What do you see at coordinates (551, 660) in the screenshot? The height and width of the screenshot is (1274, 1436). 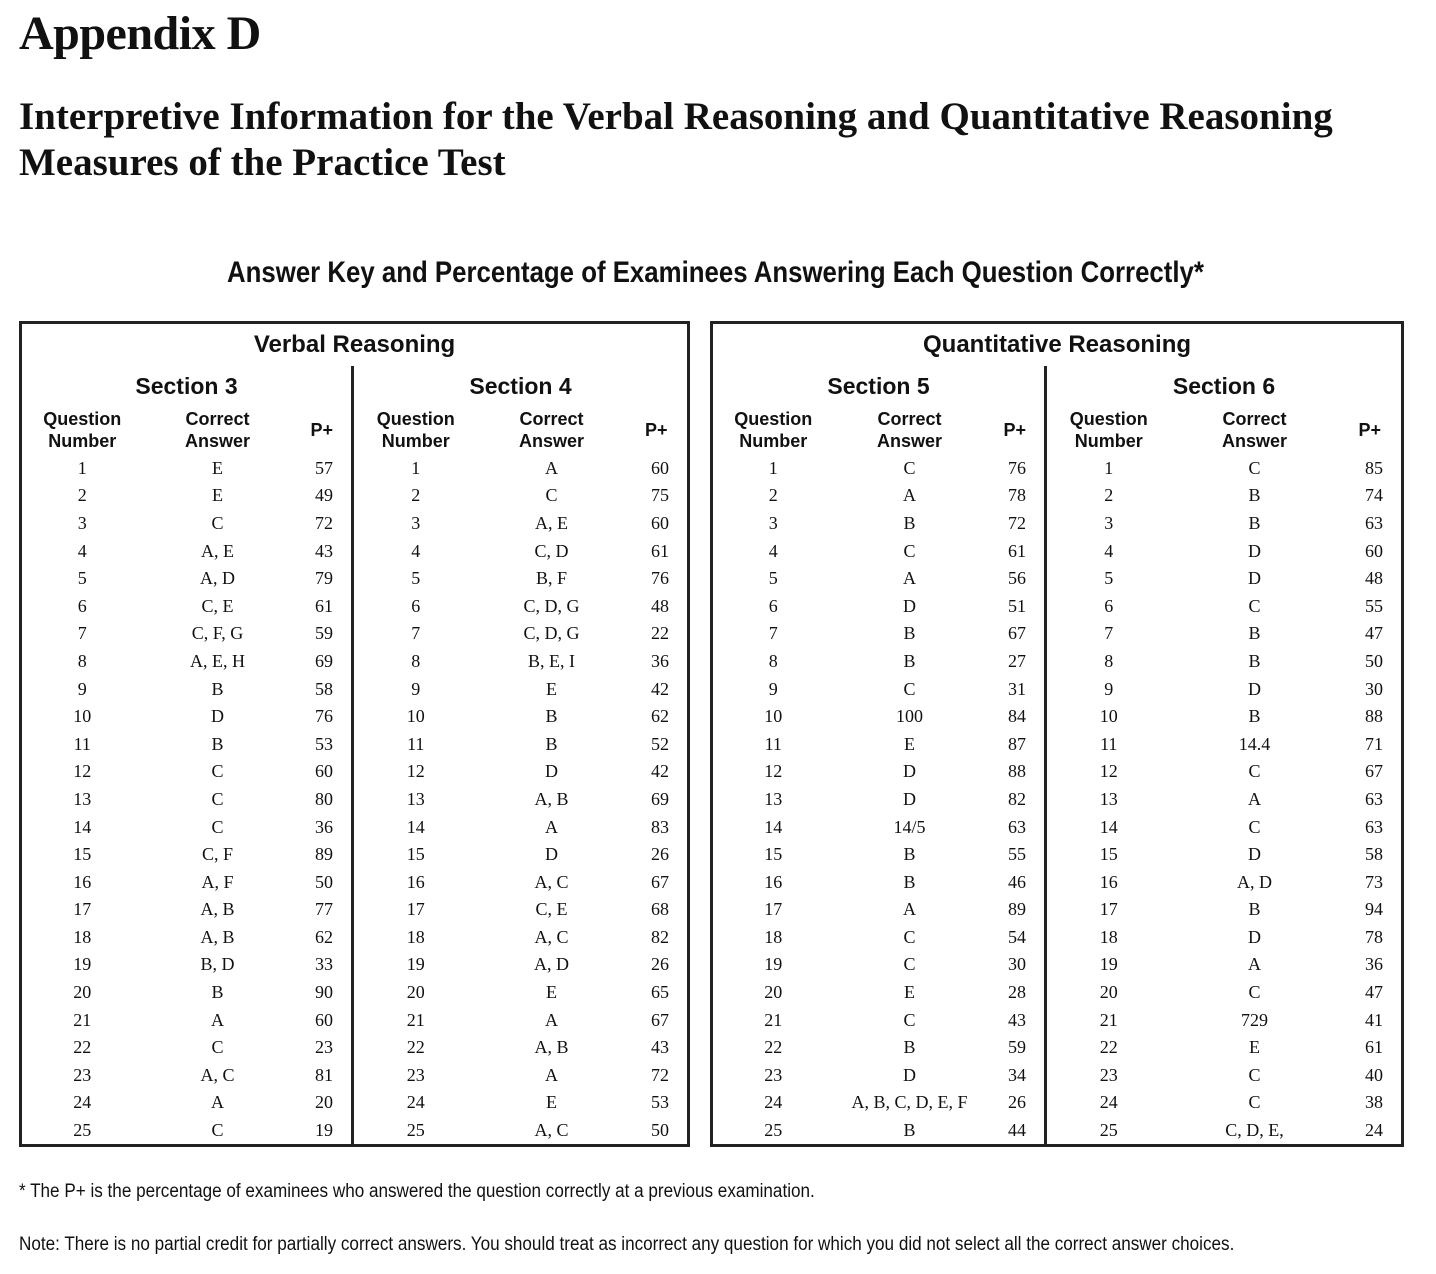 I see `correct-answer: B, E, I` at bounding box center [551, 660].